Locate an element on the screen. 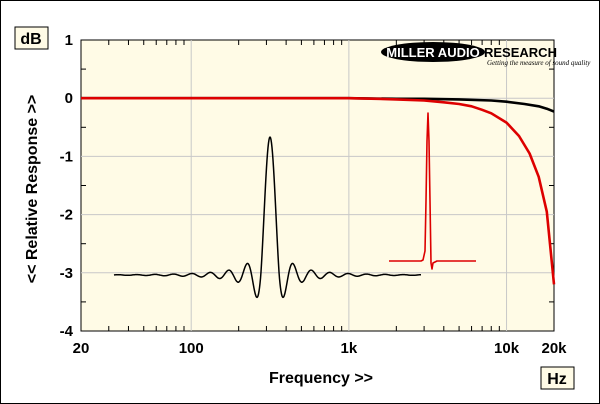 The width and height of the screenshot is (600, 404). logo-tagline: Getting the measure of sound quality is located at coordinates (539, 63).